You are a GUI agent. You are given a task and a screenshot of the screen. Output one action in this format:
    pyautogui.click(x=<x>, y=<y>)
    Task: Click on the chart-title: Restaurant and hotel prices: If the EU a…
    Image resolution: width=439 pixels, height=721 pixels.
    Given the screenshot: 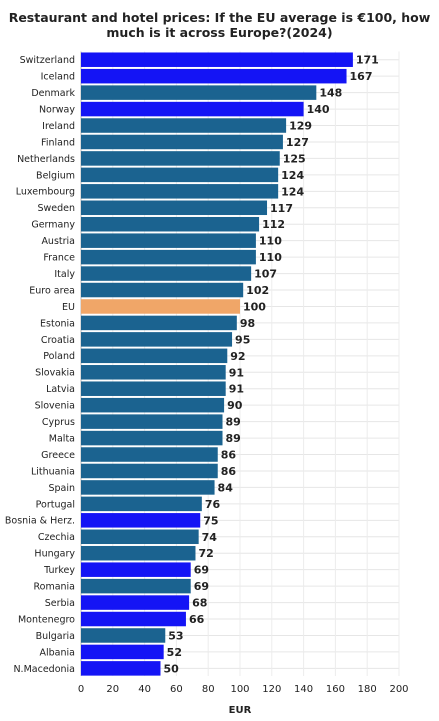 What is the action you would take?
    pyautogui.click(x=219, y=25)
    